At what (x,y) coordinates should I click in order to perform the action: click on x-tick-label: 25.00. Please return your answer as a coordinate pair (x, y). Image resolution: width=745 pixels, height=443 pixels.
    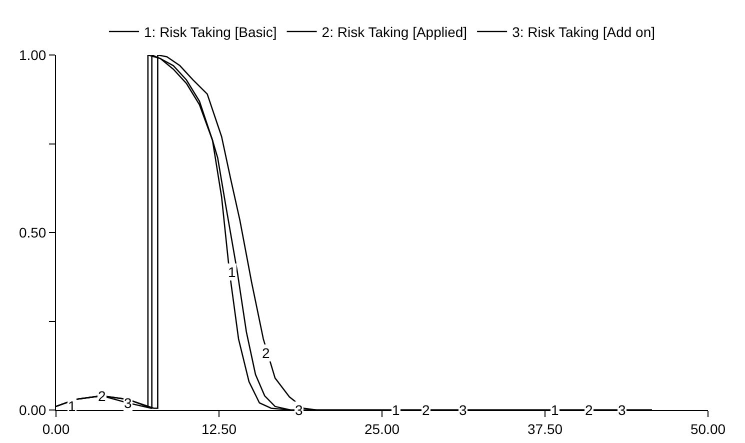
    Looking at the image, I should click on (382, 428).